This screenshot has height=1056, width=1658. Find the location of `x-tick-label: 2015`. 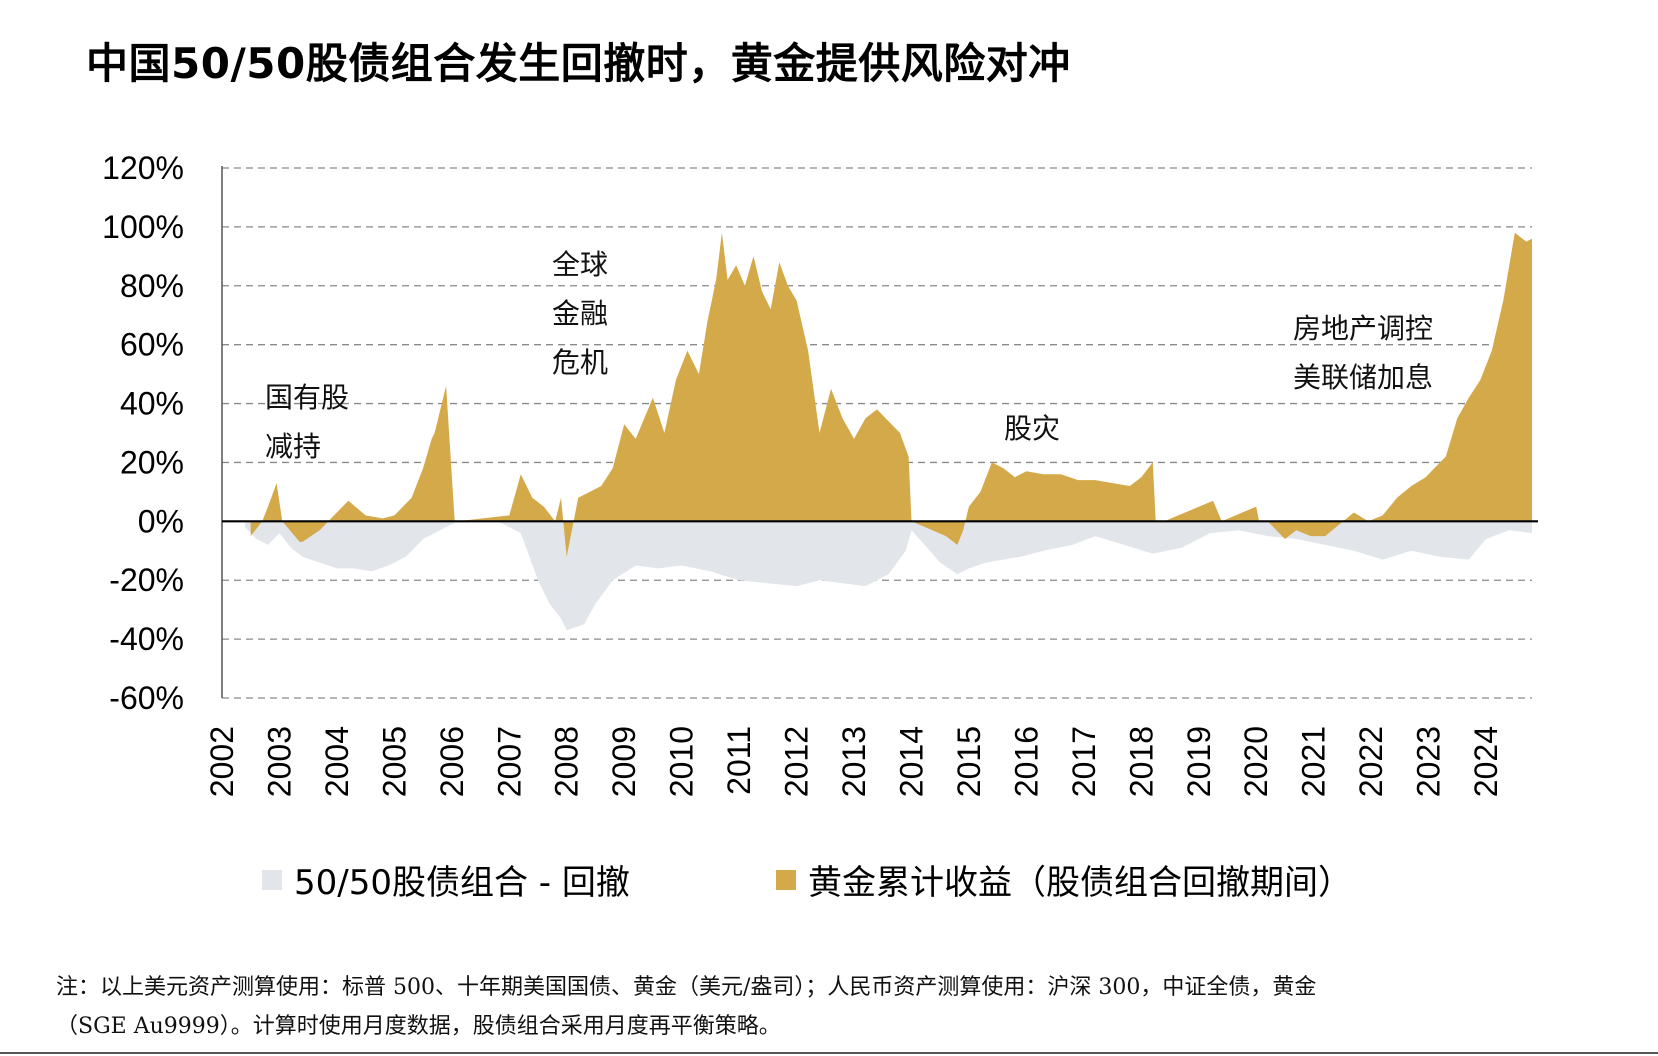

x-tick-label: 2015 is located at coordinates (969, 761).